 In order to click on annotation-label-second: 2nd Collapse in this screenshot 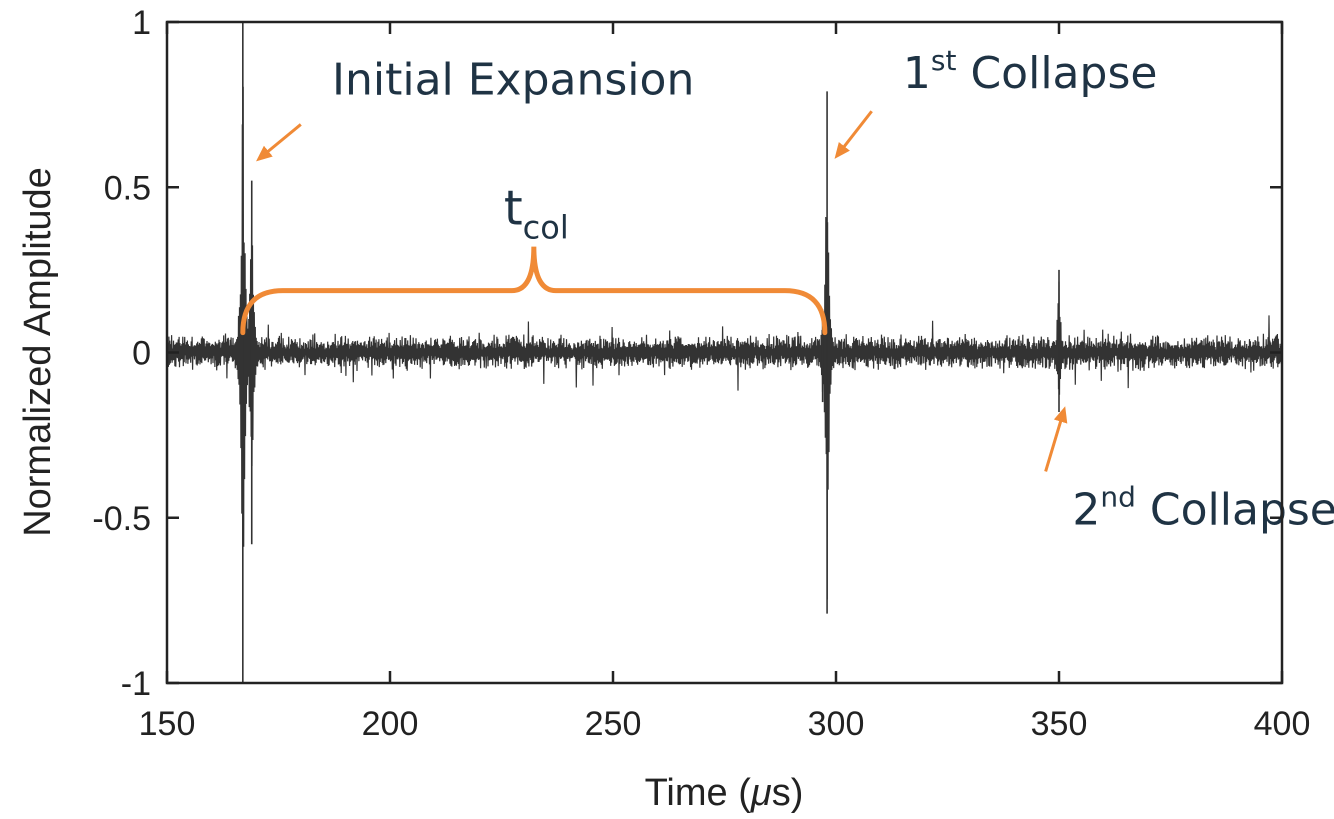, I will do `click(1203, 507)`.